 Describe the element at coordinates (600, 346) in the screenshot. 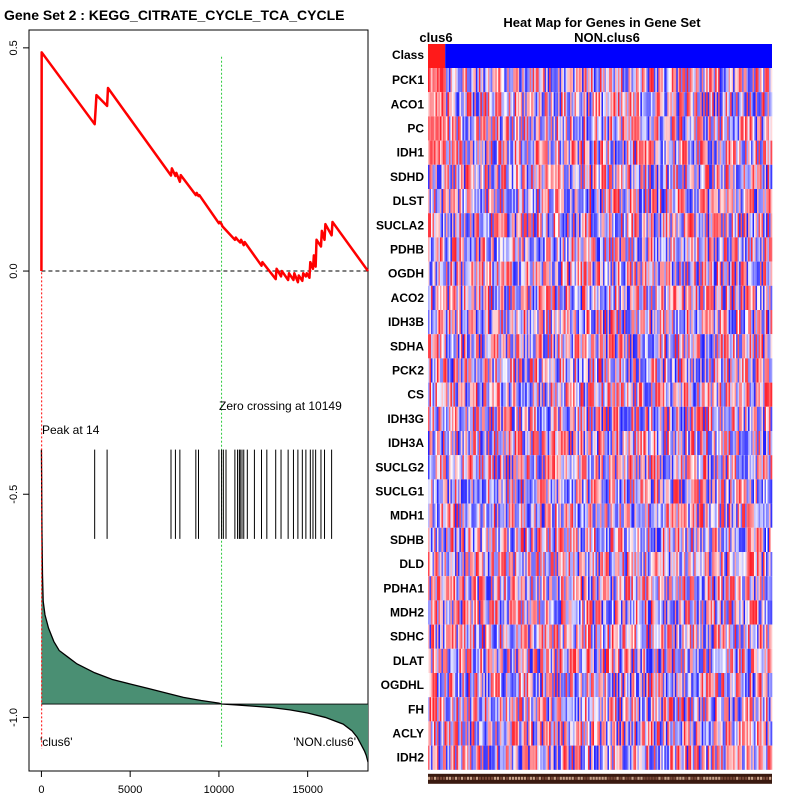

I see `heatmap-row-sdha` at that location.